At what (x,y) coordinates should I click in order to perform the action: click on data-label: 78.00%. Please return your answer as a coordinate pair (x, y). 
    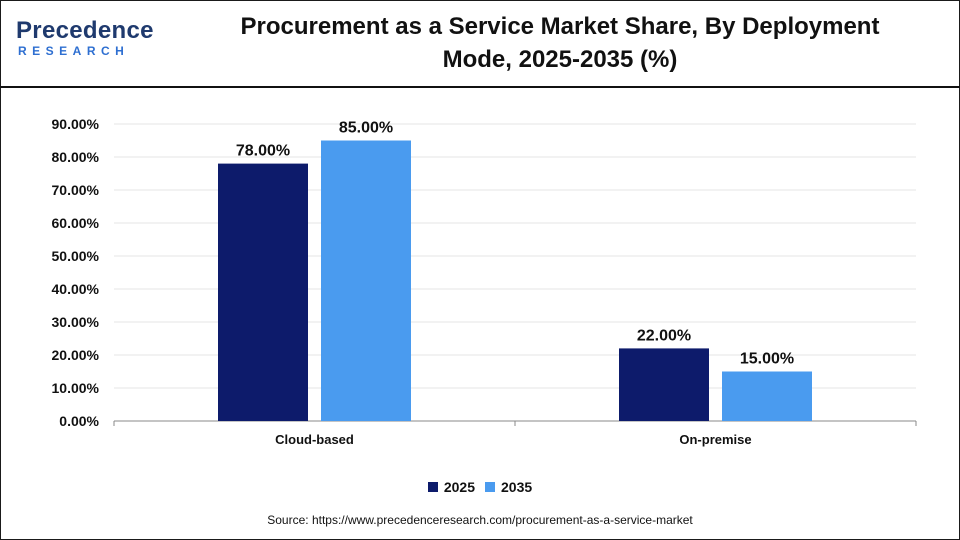
    Looking at the image, I should click on (263, 151).